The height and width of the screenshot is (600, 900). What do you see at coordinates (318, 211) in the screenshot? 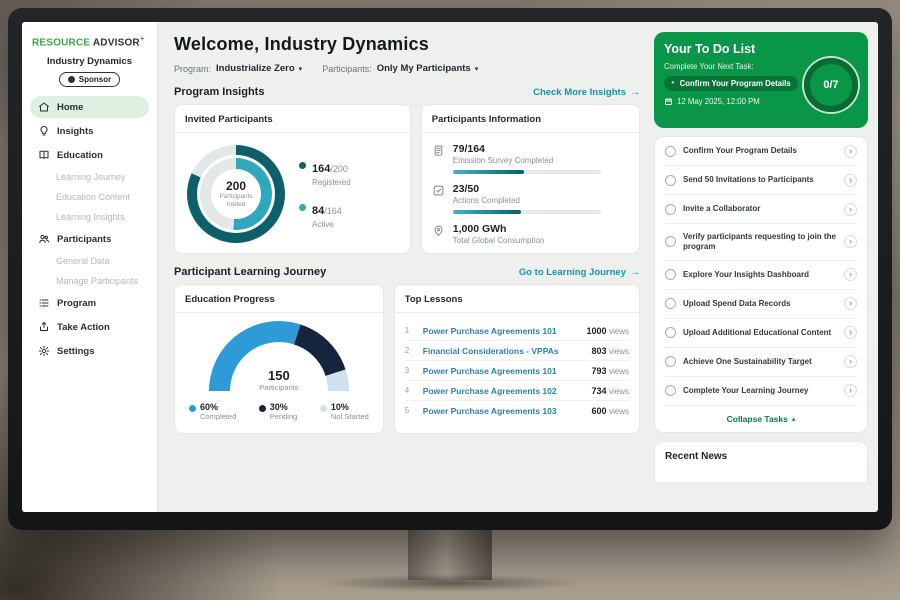
I see `legend-value: 84` at bounding box center [318, 211].